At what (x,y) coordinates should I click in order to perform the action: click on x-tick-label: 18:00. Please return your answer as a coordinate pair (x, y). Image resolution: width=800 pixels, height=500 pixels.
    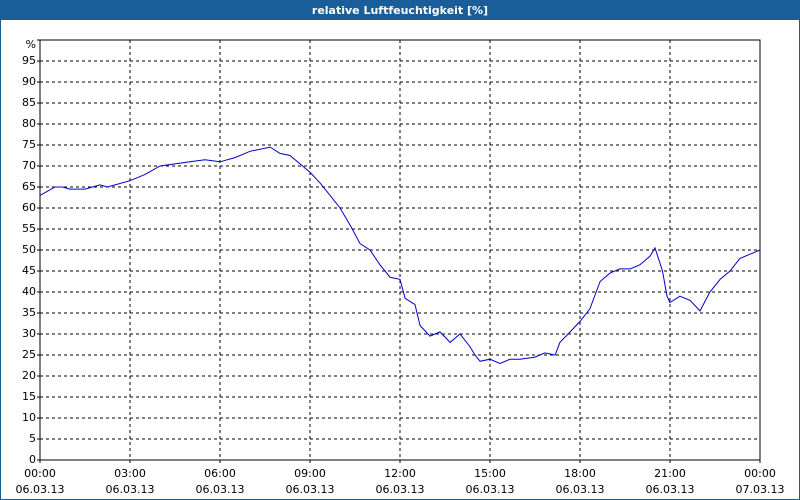
    Looking at the image, I should click on (580, 473).